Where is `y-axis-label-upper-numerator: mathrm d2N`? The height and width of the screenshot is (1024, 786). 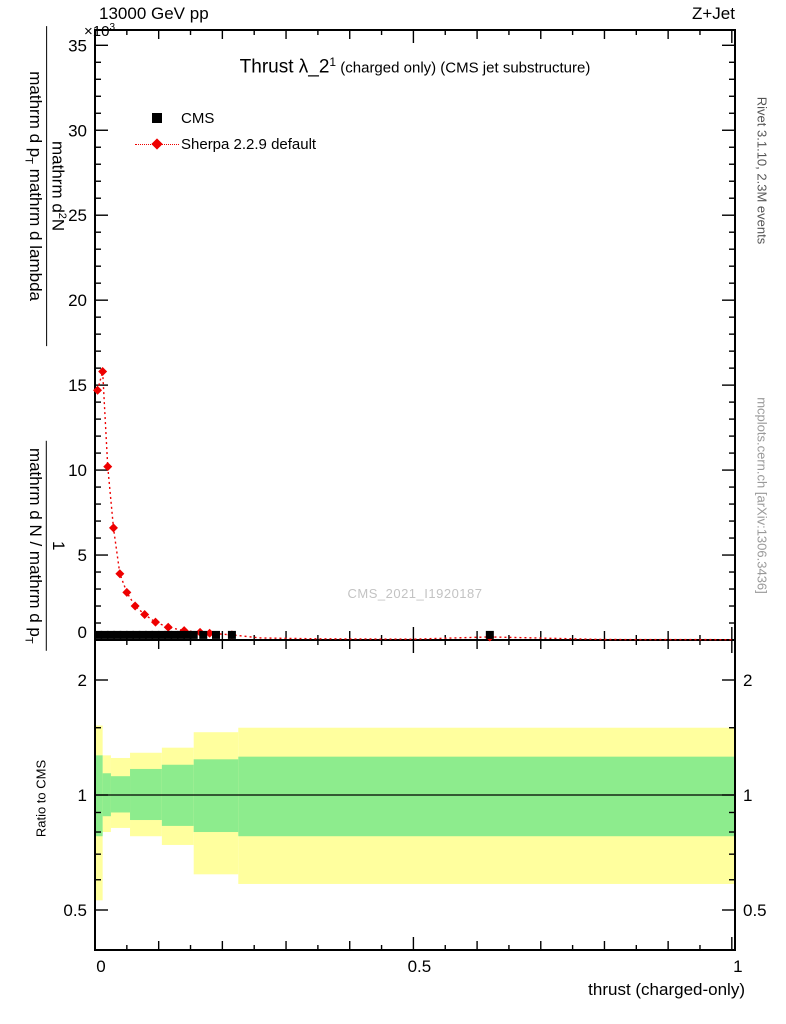
y-axis-label-upper-numerator: mathrm d2N is located at coordinates (58, 186).